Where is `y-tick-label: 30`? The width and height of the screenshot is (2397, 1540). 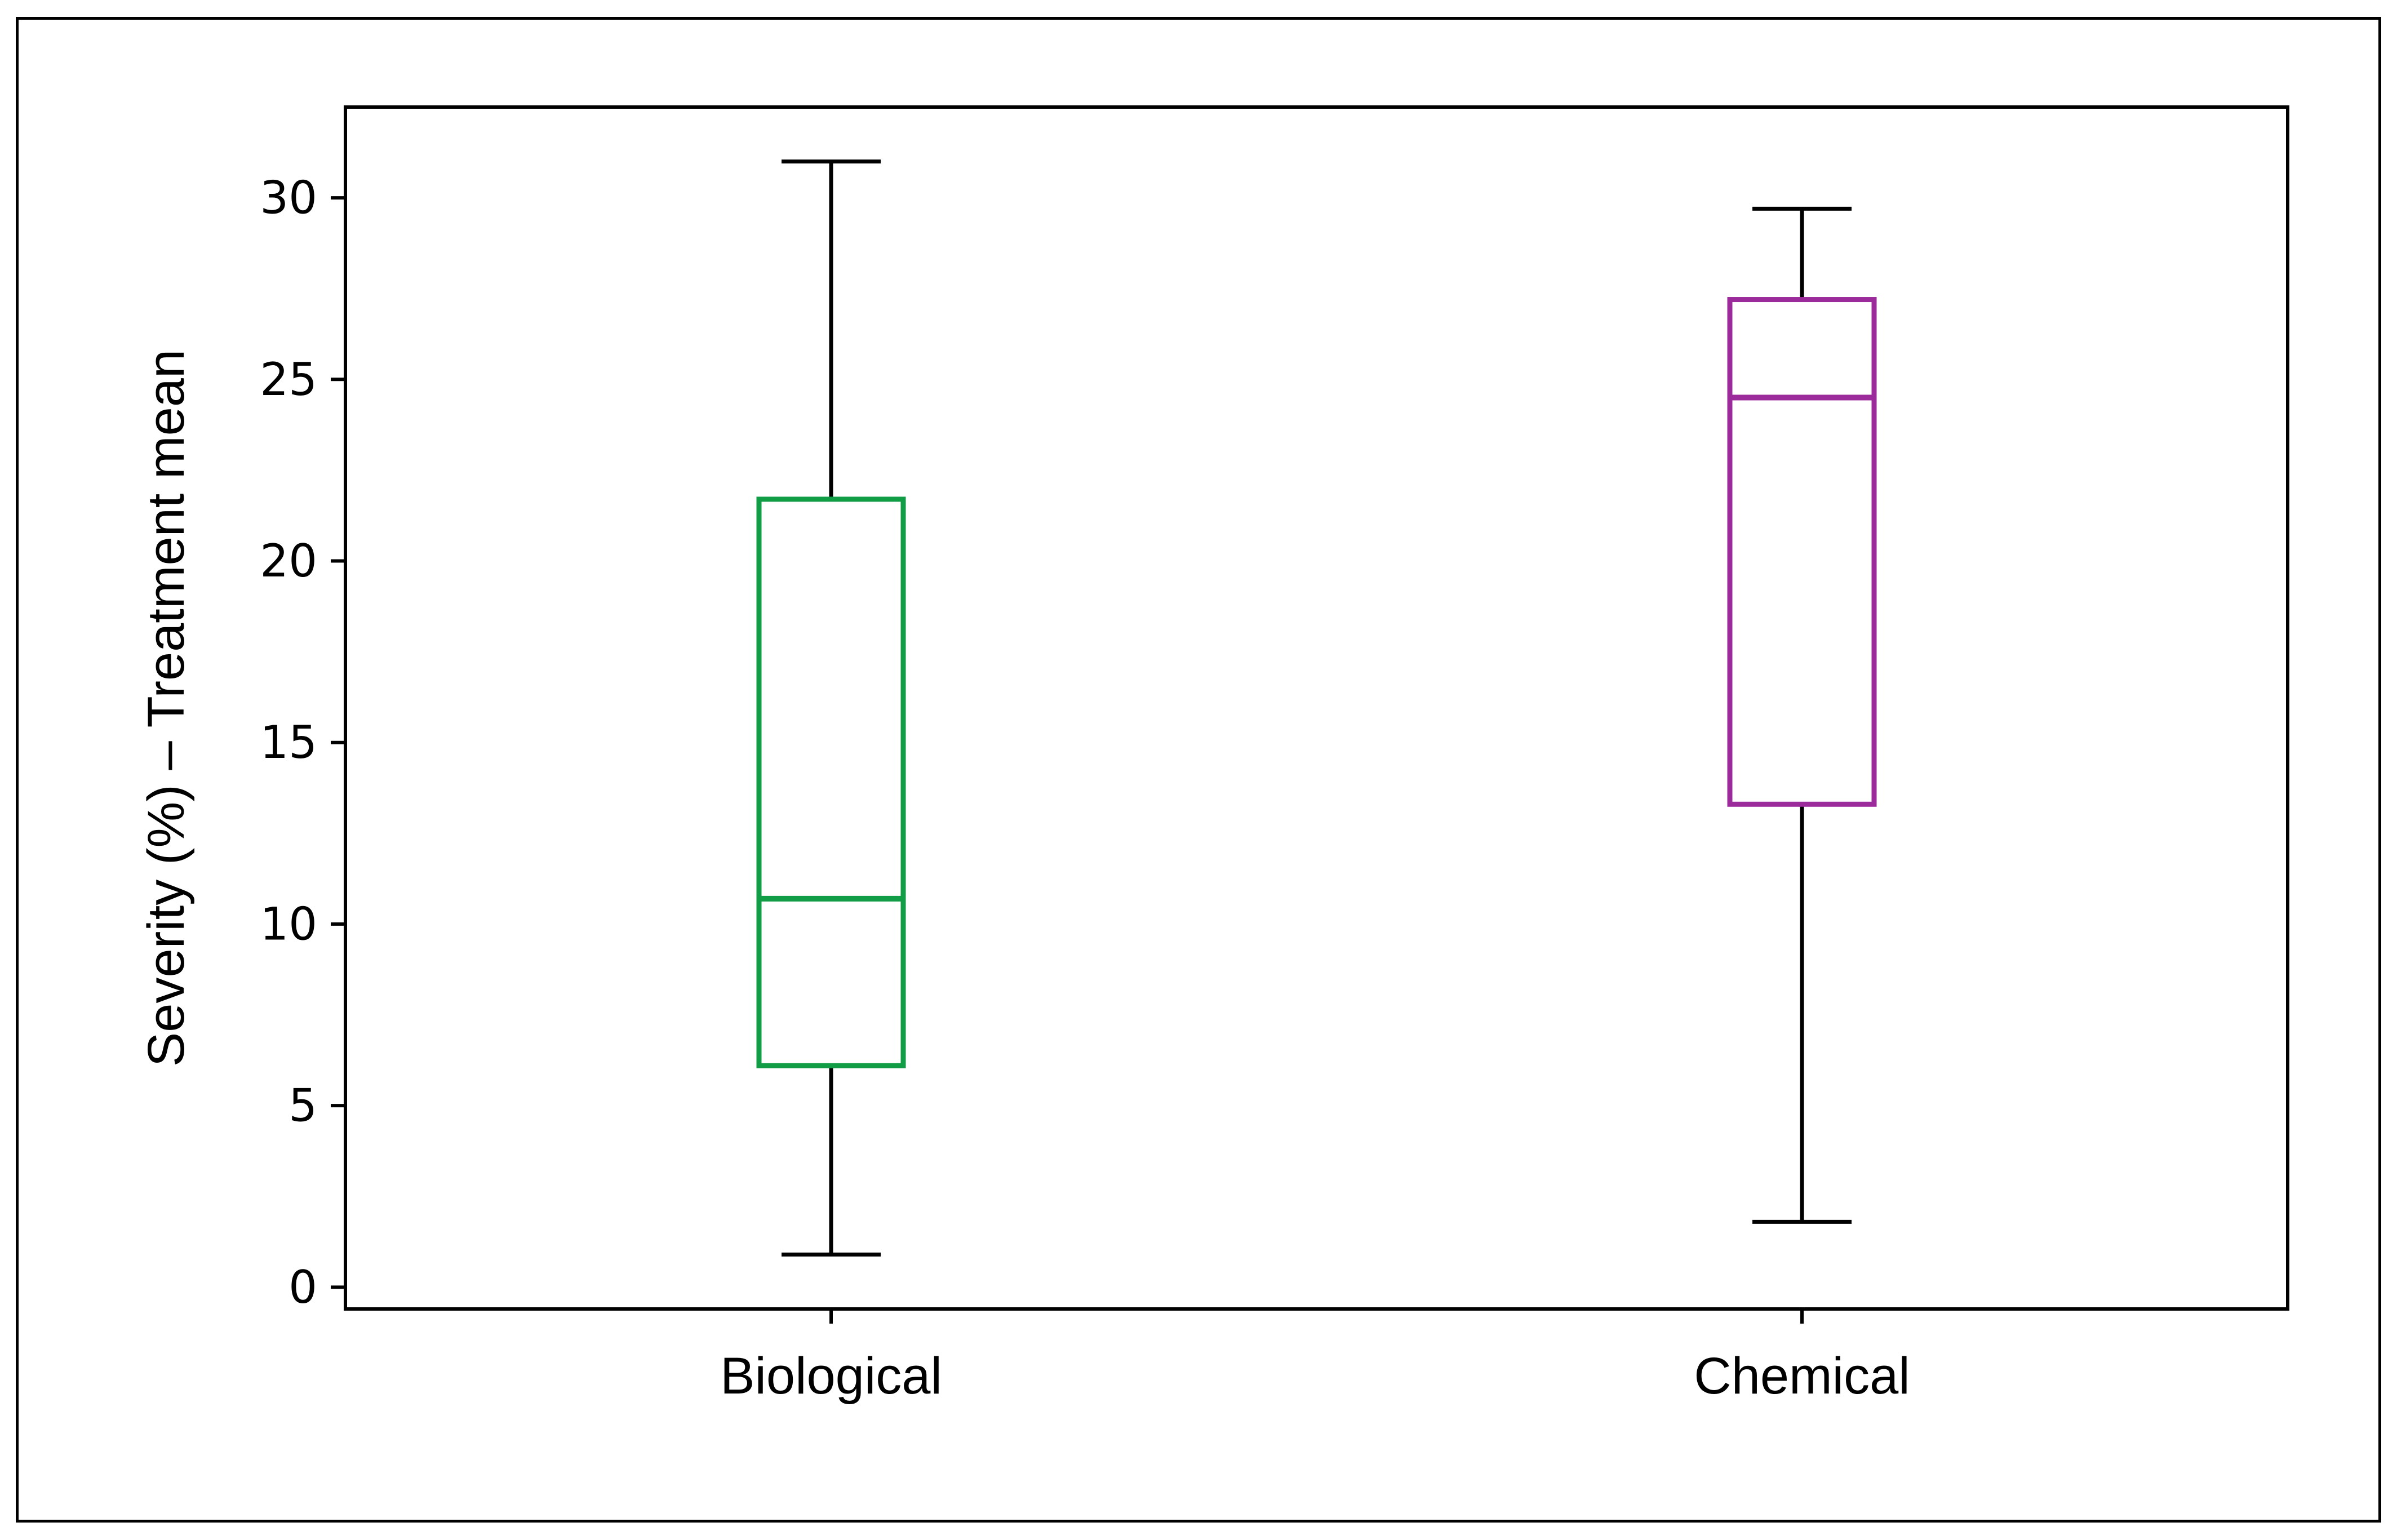
y-tick-label: 30 is located at coordinates (289, 198).